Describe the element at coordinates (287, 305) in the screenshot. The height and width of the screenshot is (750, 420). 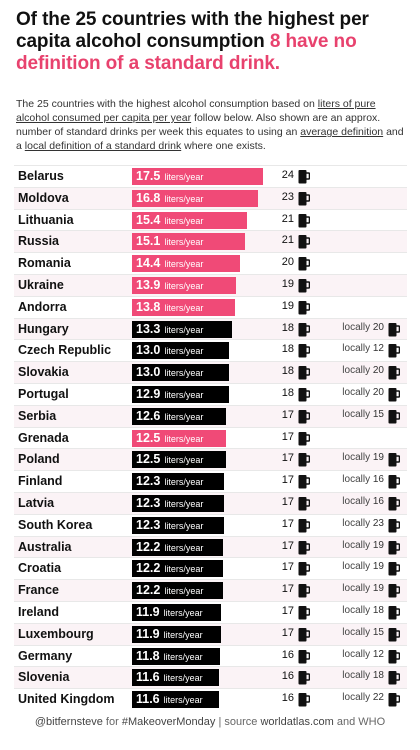
I see `drinks-per-week-label: 19` at that location.